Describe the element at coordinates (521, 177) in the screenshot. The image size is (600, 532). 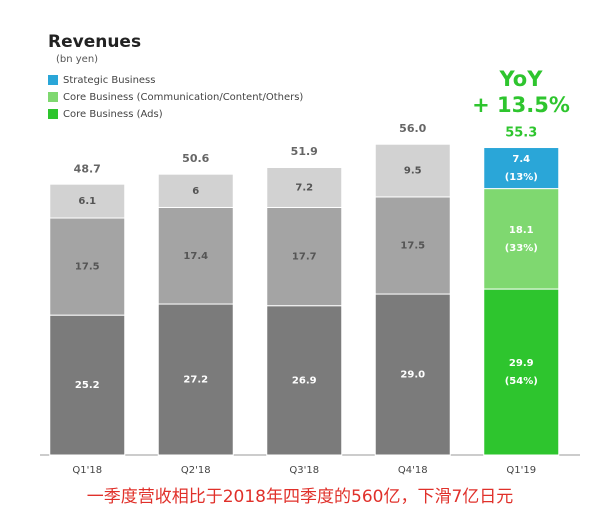
I see `share-label: (13%)` at that location.